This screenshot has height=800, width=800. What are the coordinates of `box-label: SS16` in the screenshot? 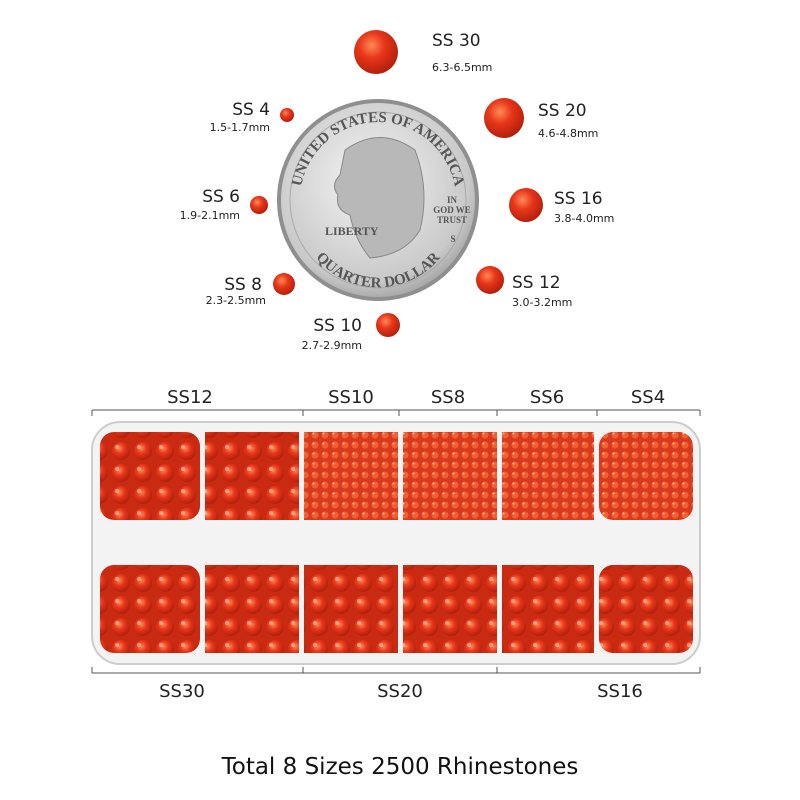 It's located at (620, 691).